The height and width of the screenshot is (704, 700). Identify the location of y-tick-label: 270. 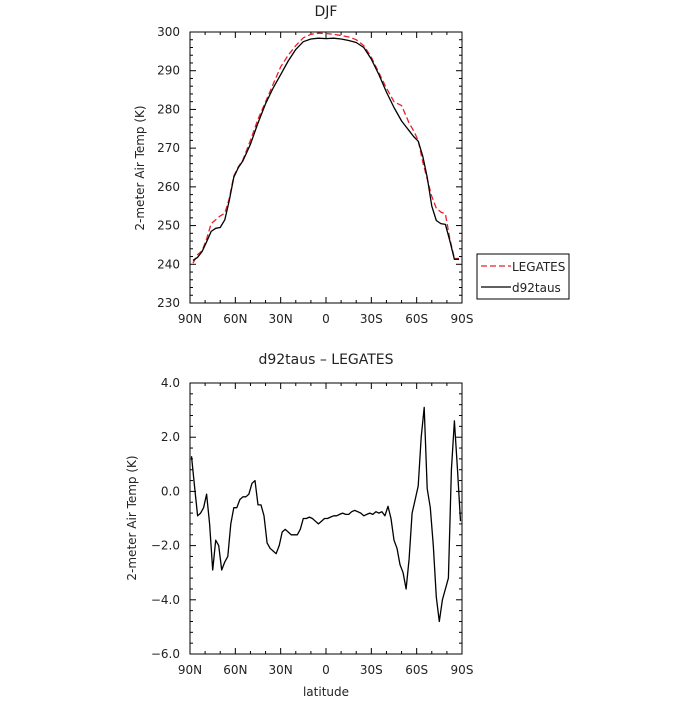
(168, 148).